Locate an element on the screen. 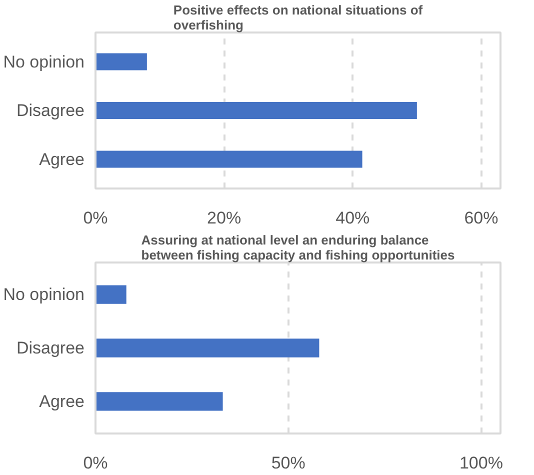  x-tick-label: 100% is located at coordinates (481, 463).